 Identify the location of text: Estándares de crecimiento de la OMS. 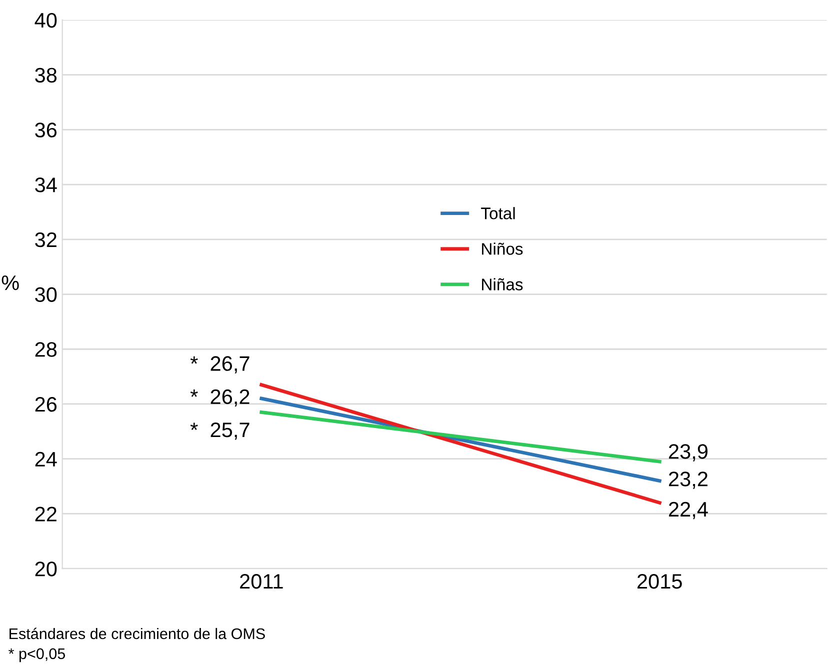
(137, 634).